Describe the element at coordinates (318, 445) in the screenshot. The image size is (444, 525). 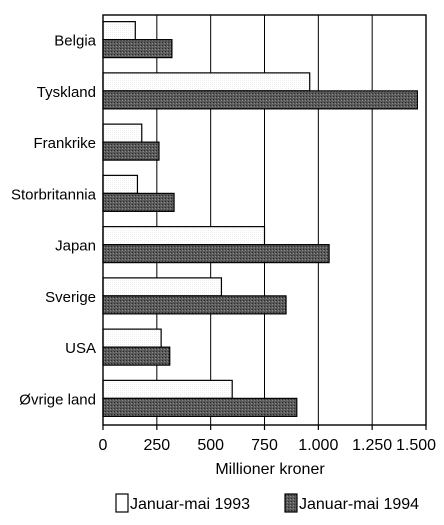
I see `x-tick-label: 1.000` at that location.